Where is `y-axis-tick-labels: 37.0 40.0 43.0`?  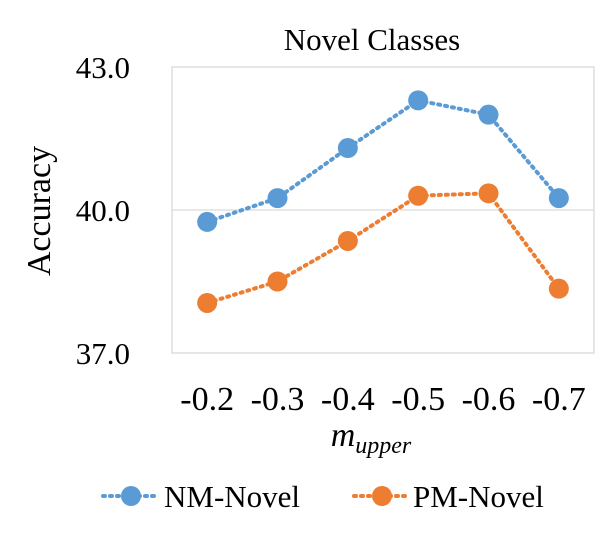 y-axis-tick-labels: 37.0 40.0 43.0 is located at coordinates (103, 210).